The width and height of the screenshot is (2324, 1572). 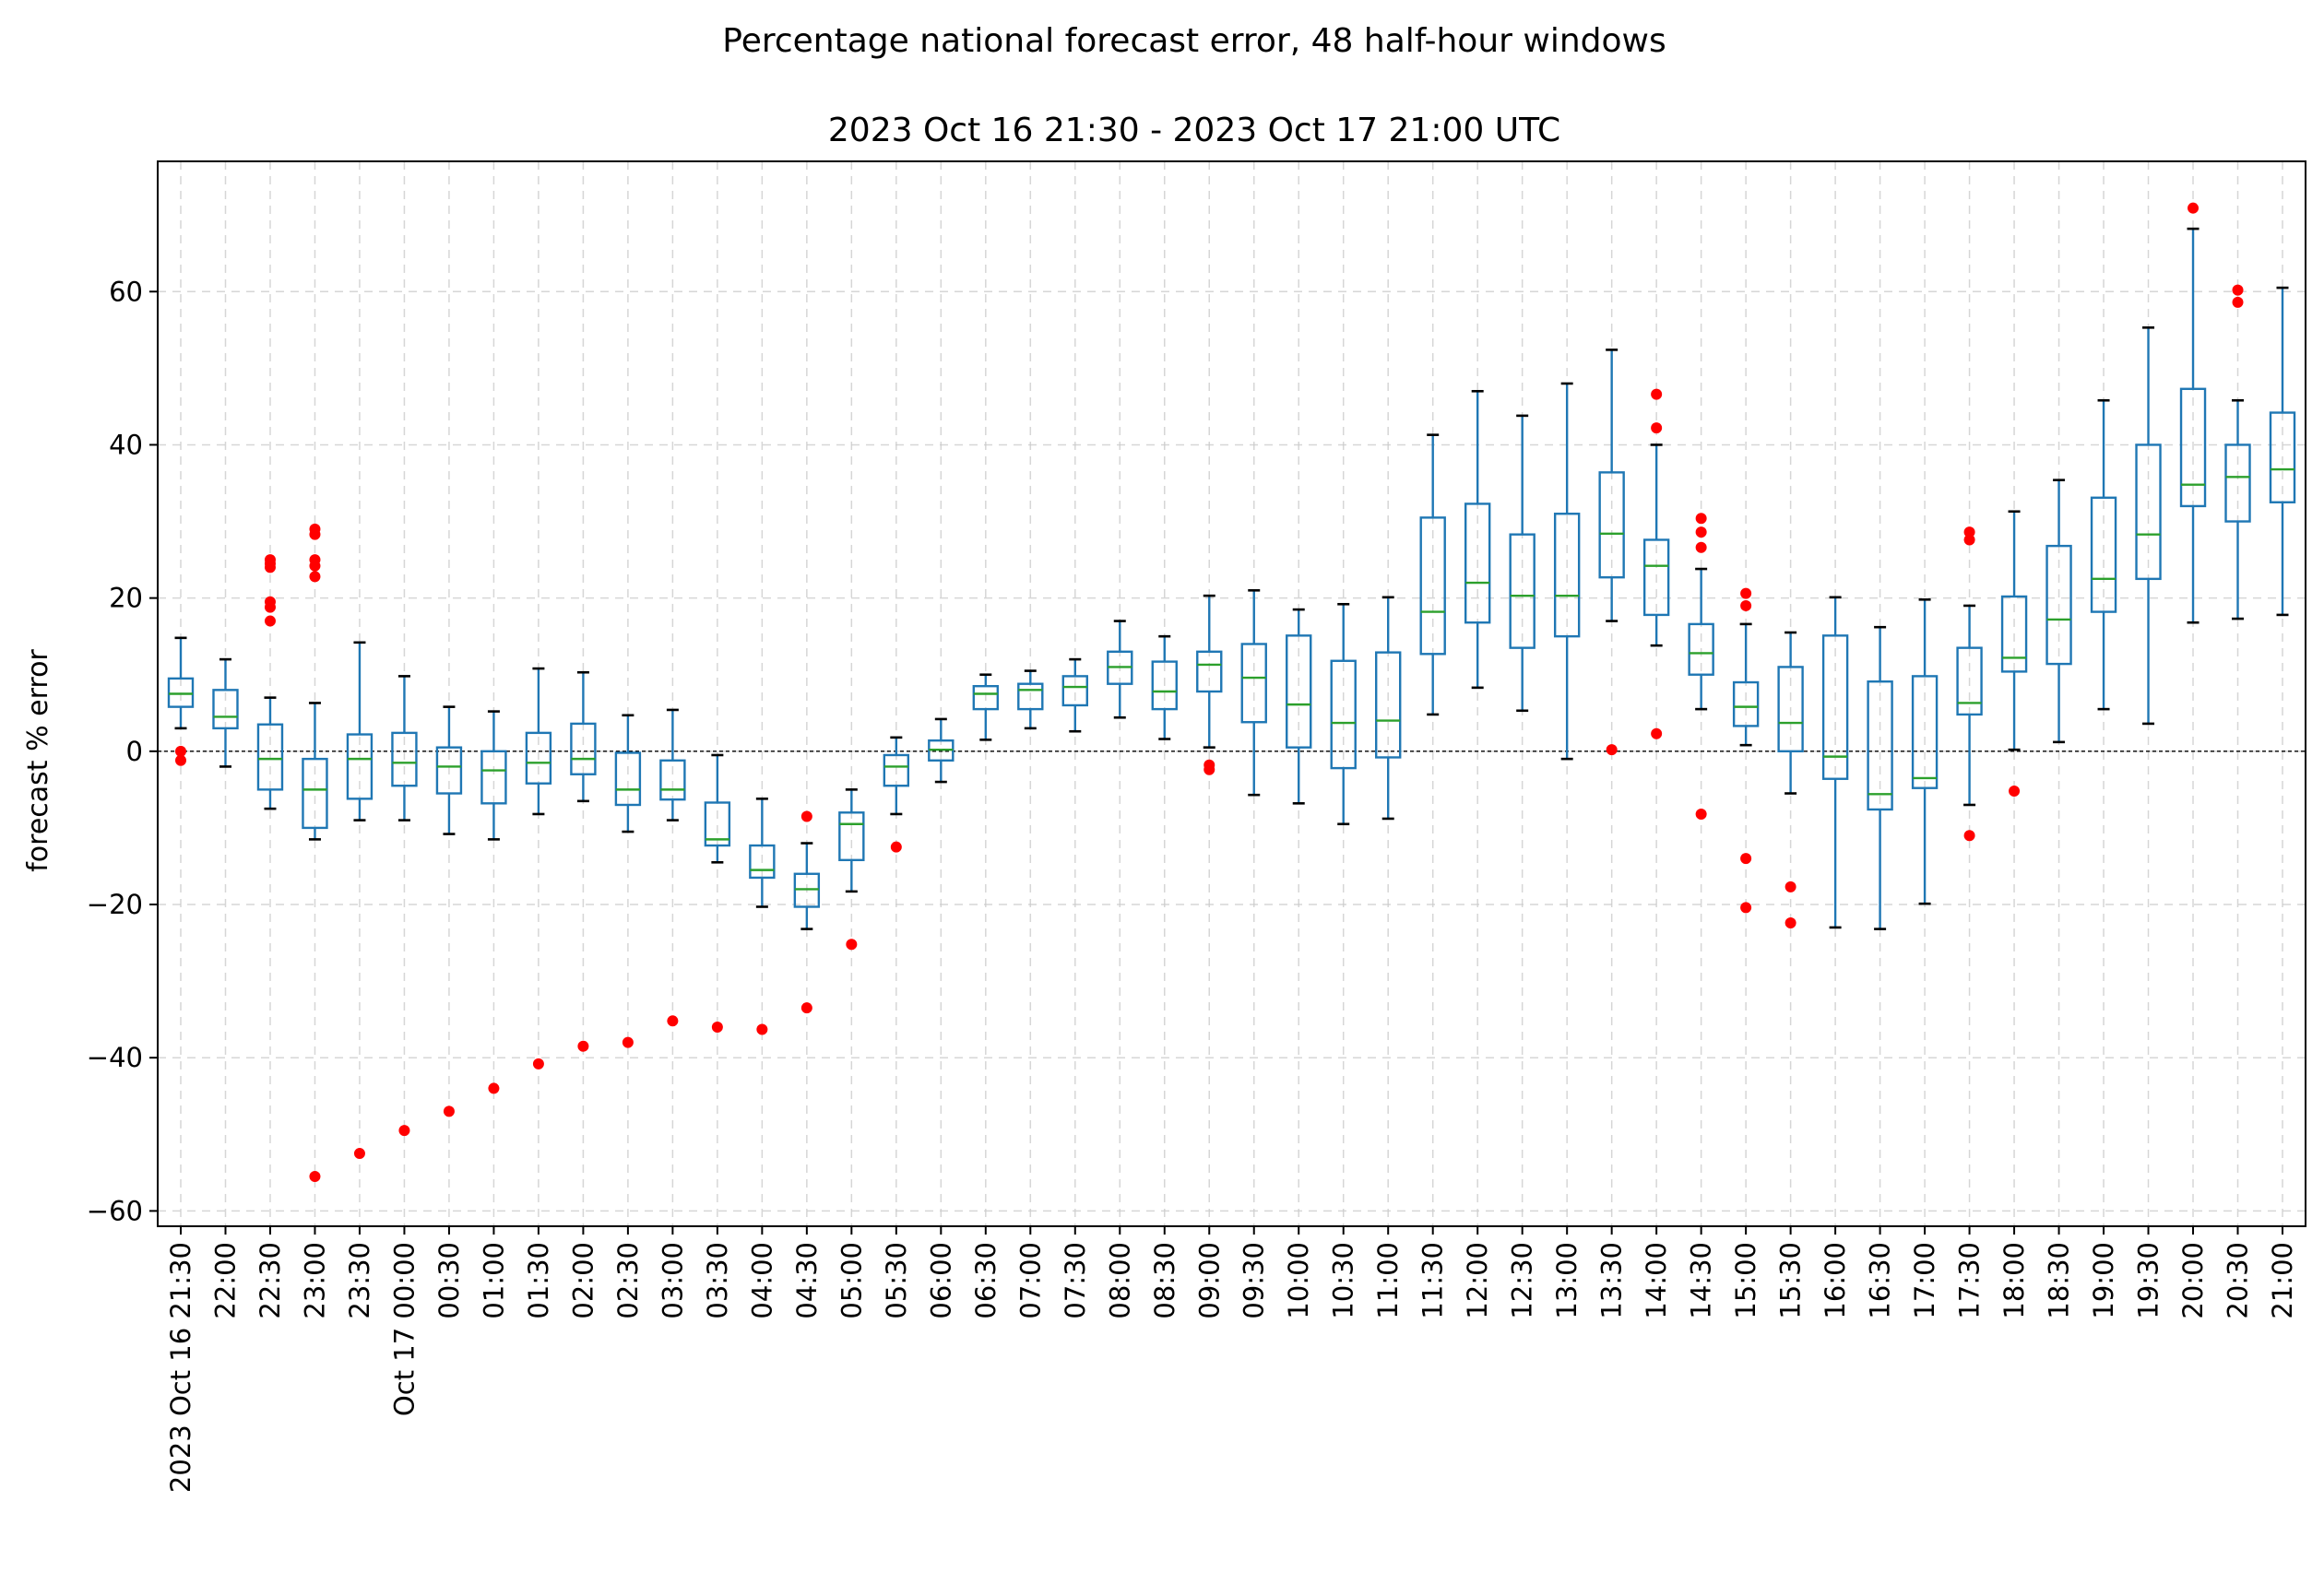 I want to click on x-tick-label: 10:30, so click(x=1343, y=1280).